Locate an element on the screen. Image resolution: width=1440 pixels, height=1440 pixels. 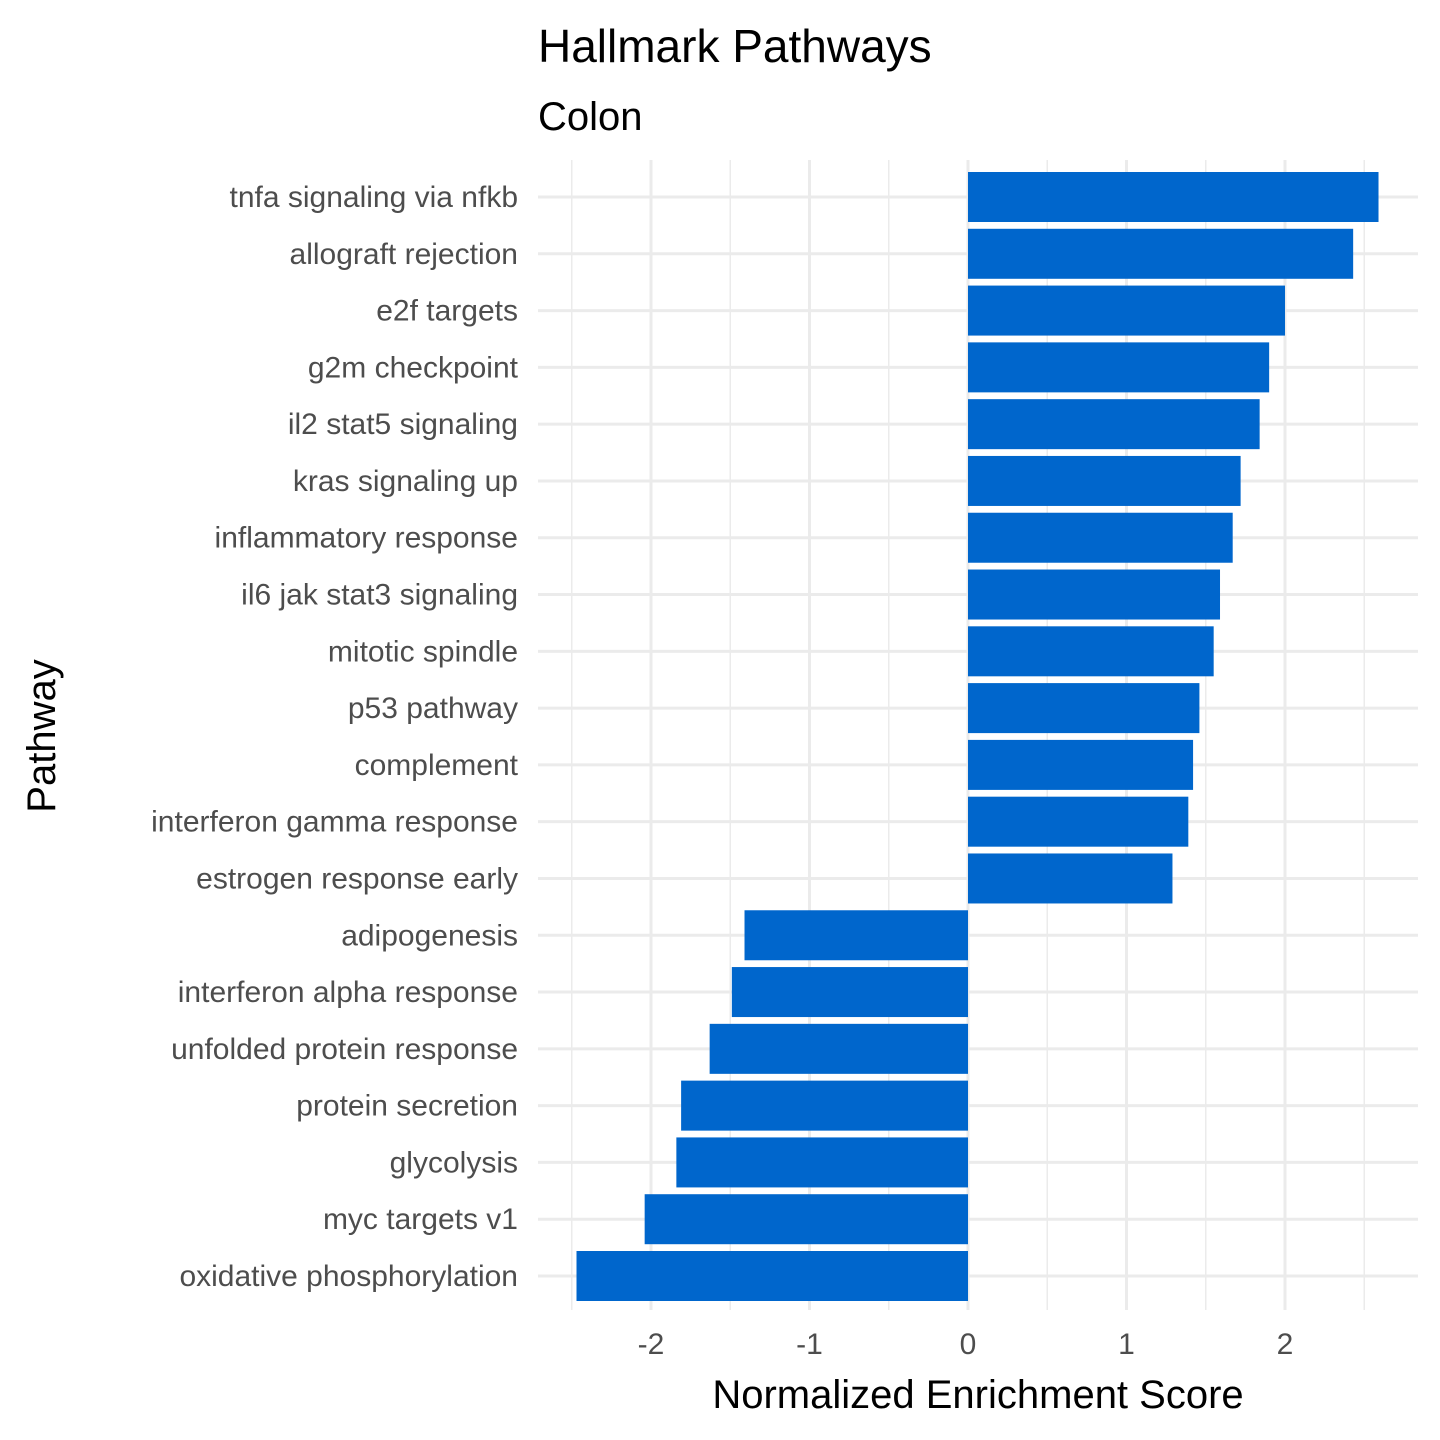
chart-subtitle: Colon is located at coordinates (590, 117).